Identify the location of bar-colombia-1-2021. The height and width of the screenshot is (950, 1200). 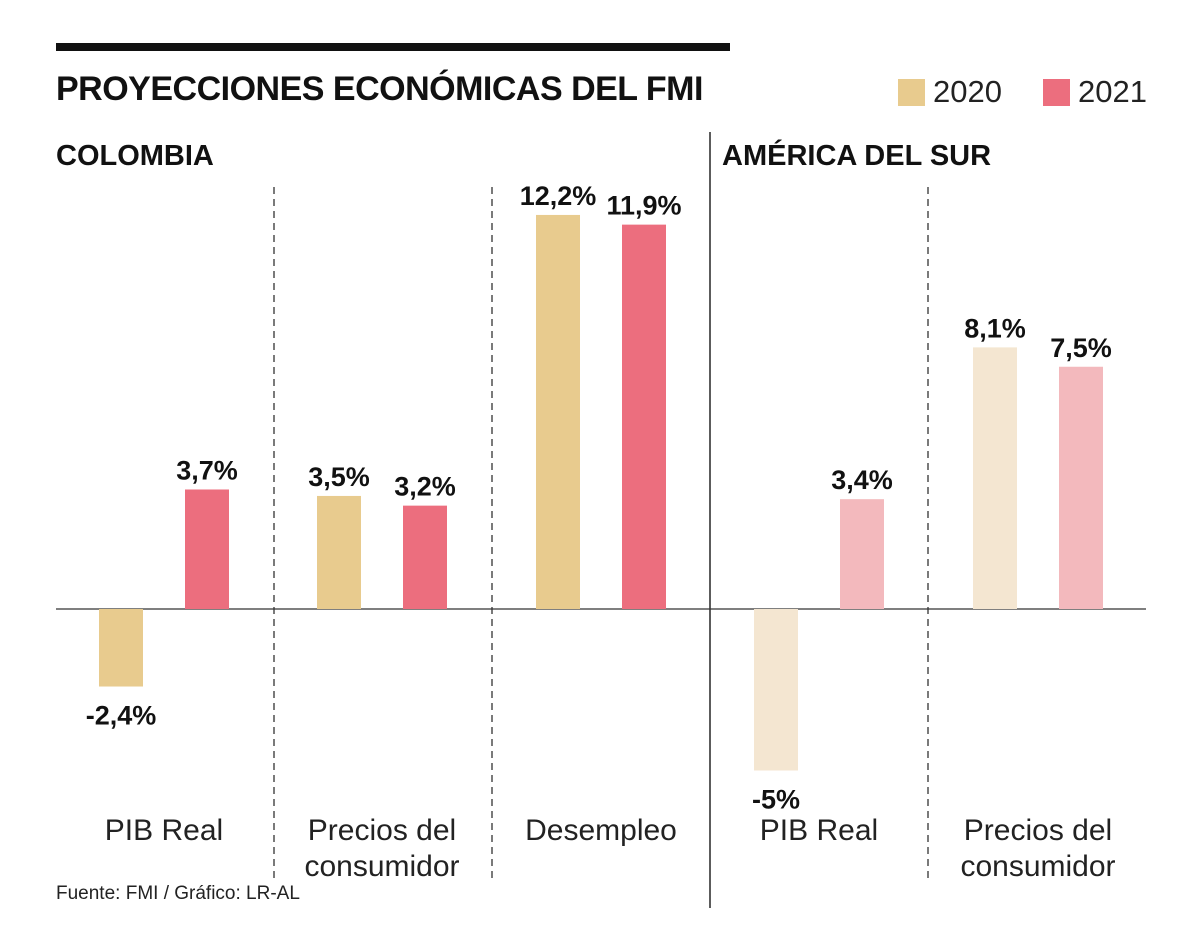
(425, 557).